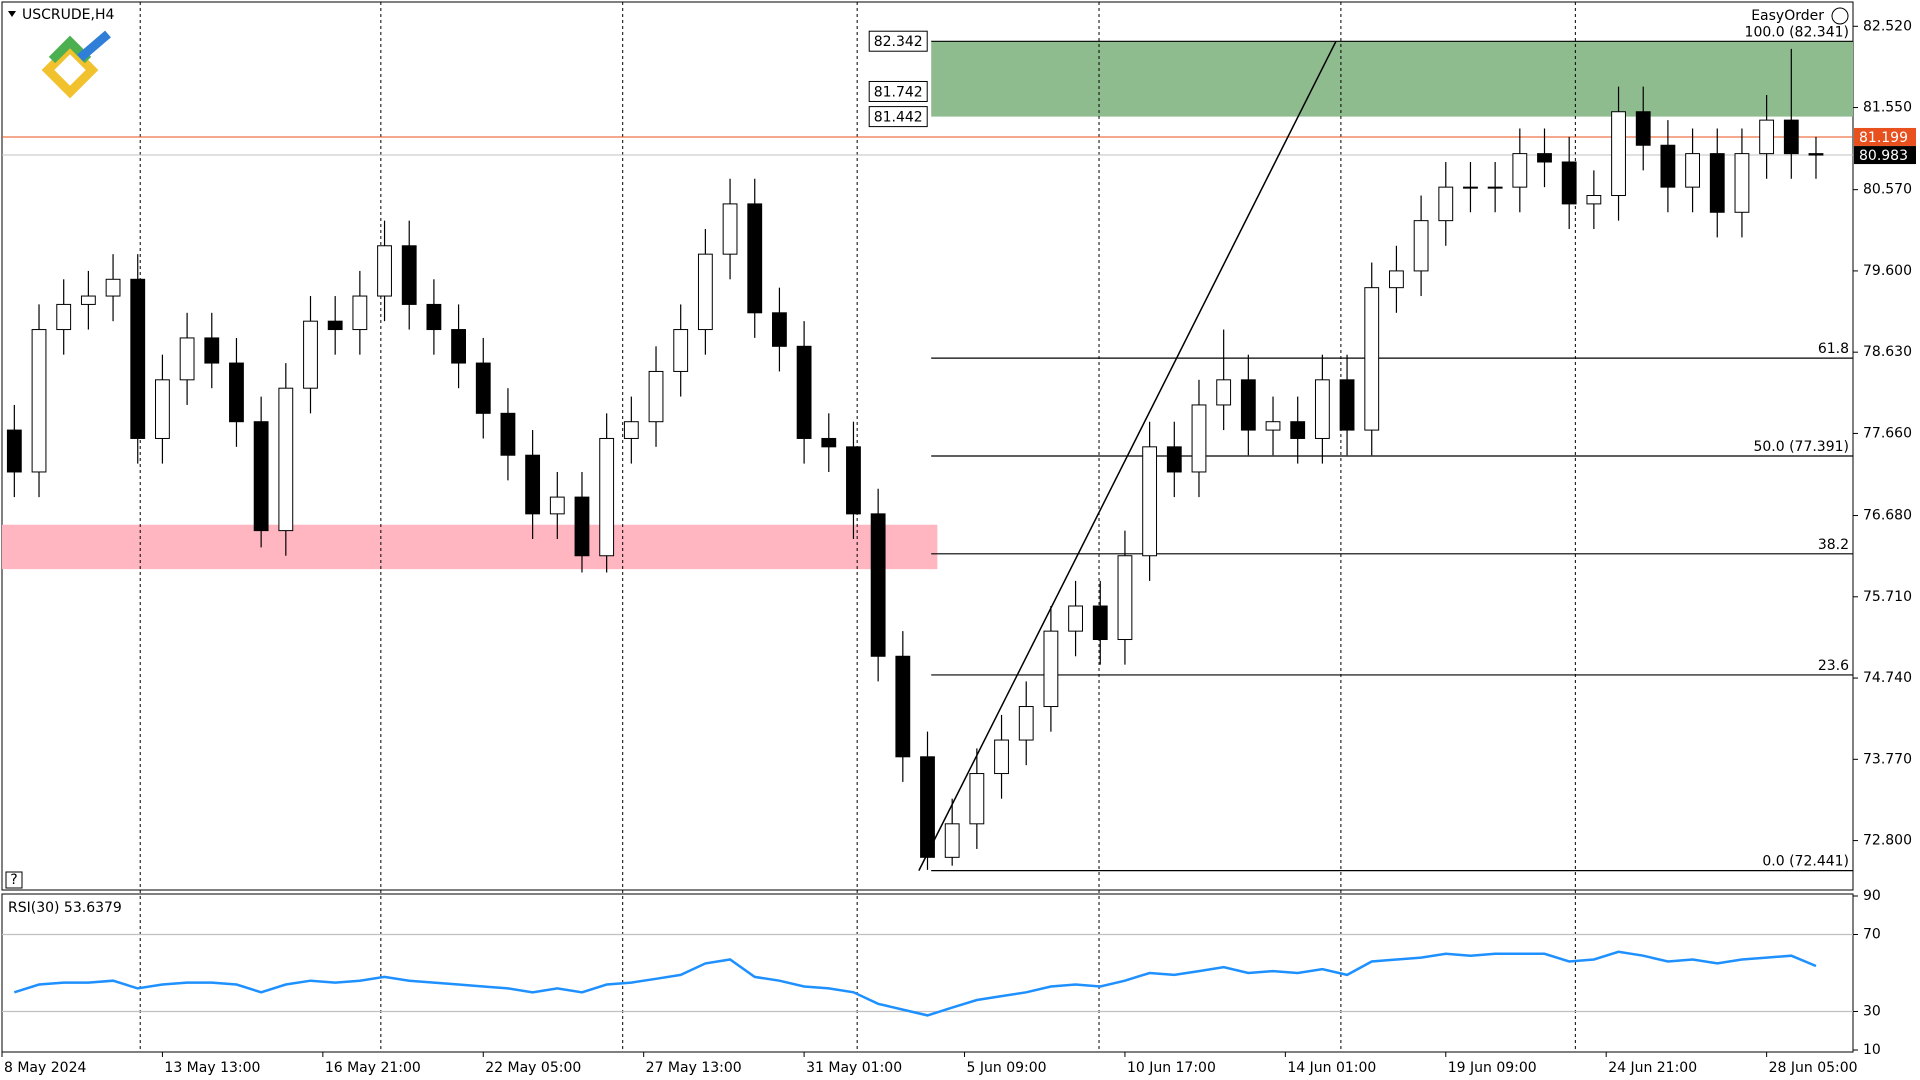 This screenshot has width=1920, height=1080. I want to click on x-tick-label: 13 May 13:00, so click(212, 1068).